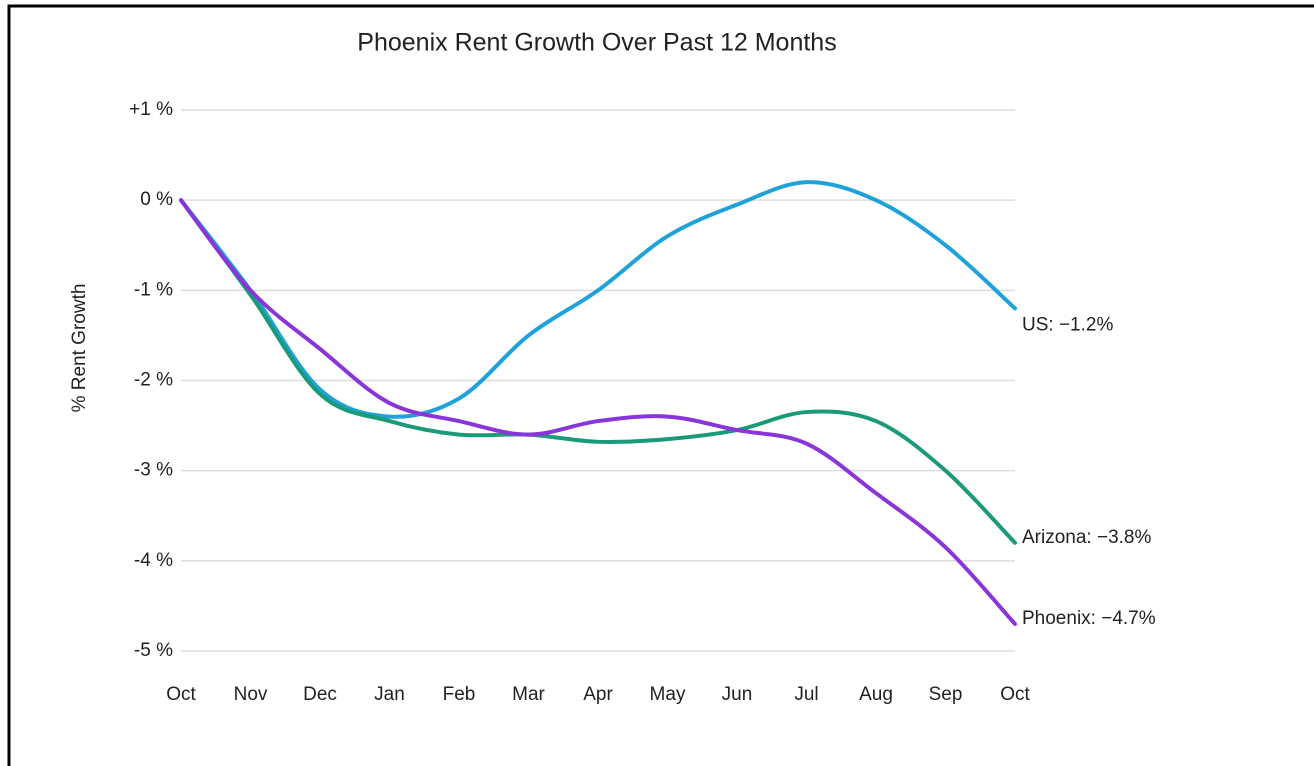 This screenshot has width=1314, height=766. What do you see at coordinates (153, 650) in the screenshot?
I see `y-tick-label: -5 %` at bounding box center [153, 650].